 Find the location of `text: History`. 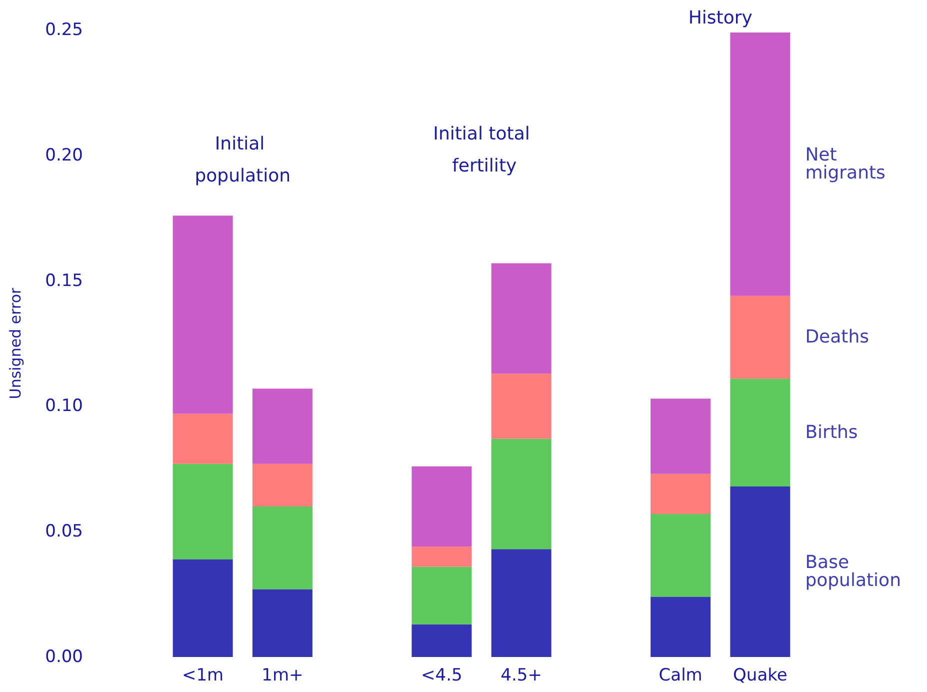

text: History is located at coordinates (720, 18).